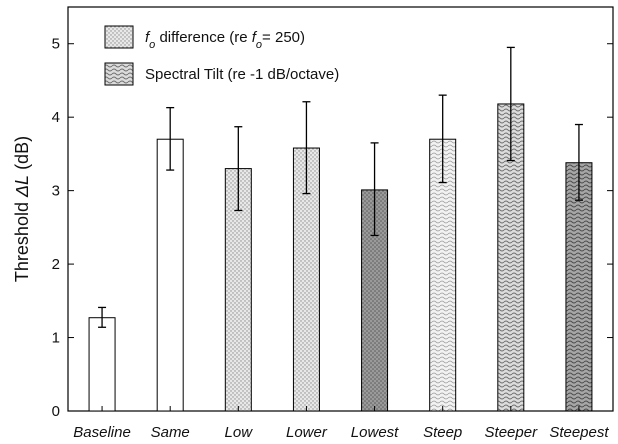 The width and height of the screenshot is (618, 444). I want to click on y-tick-label: 2, so click(56, 264).